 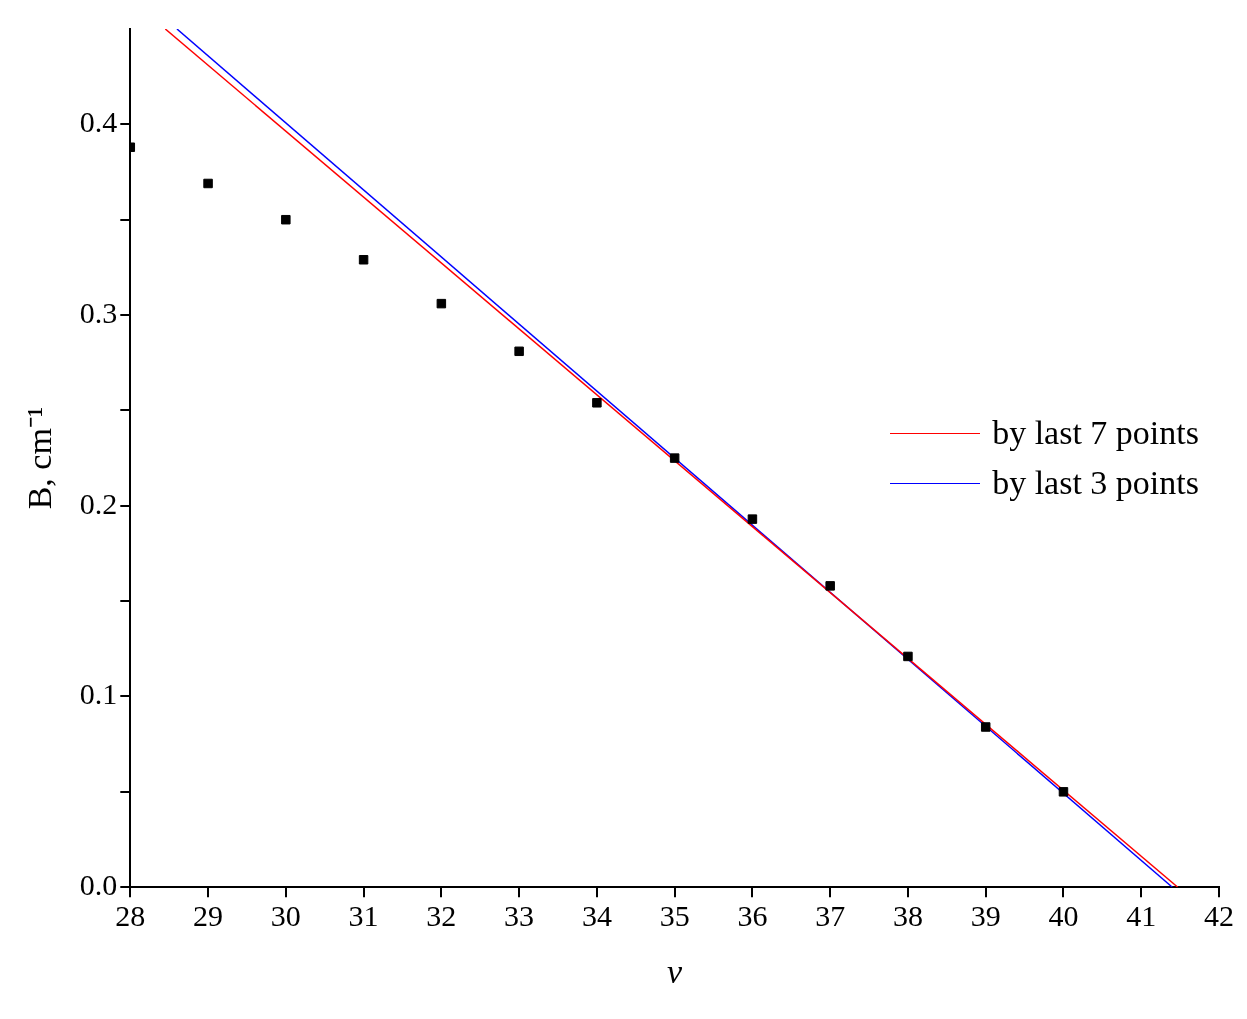 I want to click on legend-label: by last 7 points, so click(x=1095, y=433).